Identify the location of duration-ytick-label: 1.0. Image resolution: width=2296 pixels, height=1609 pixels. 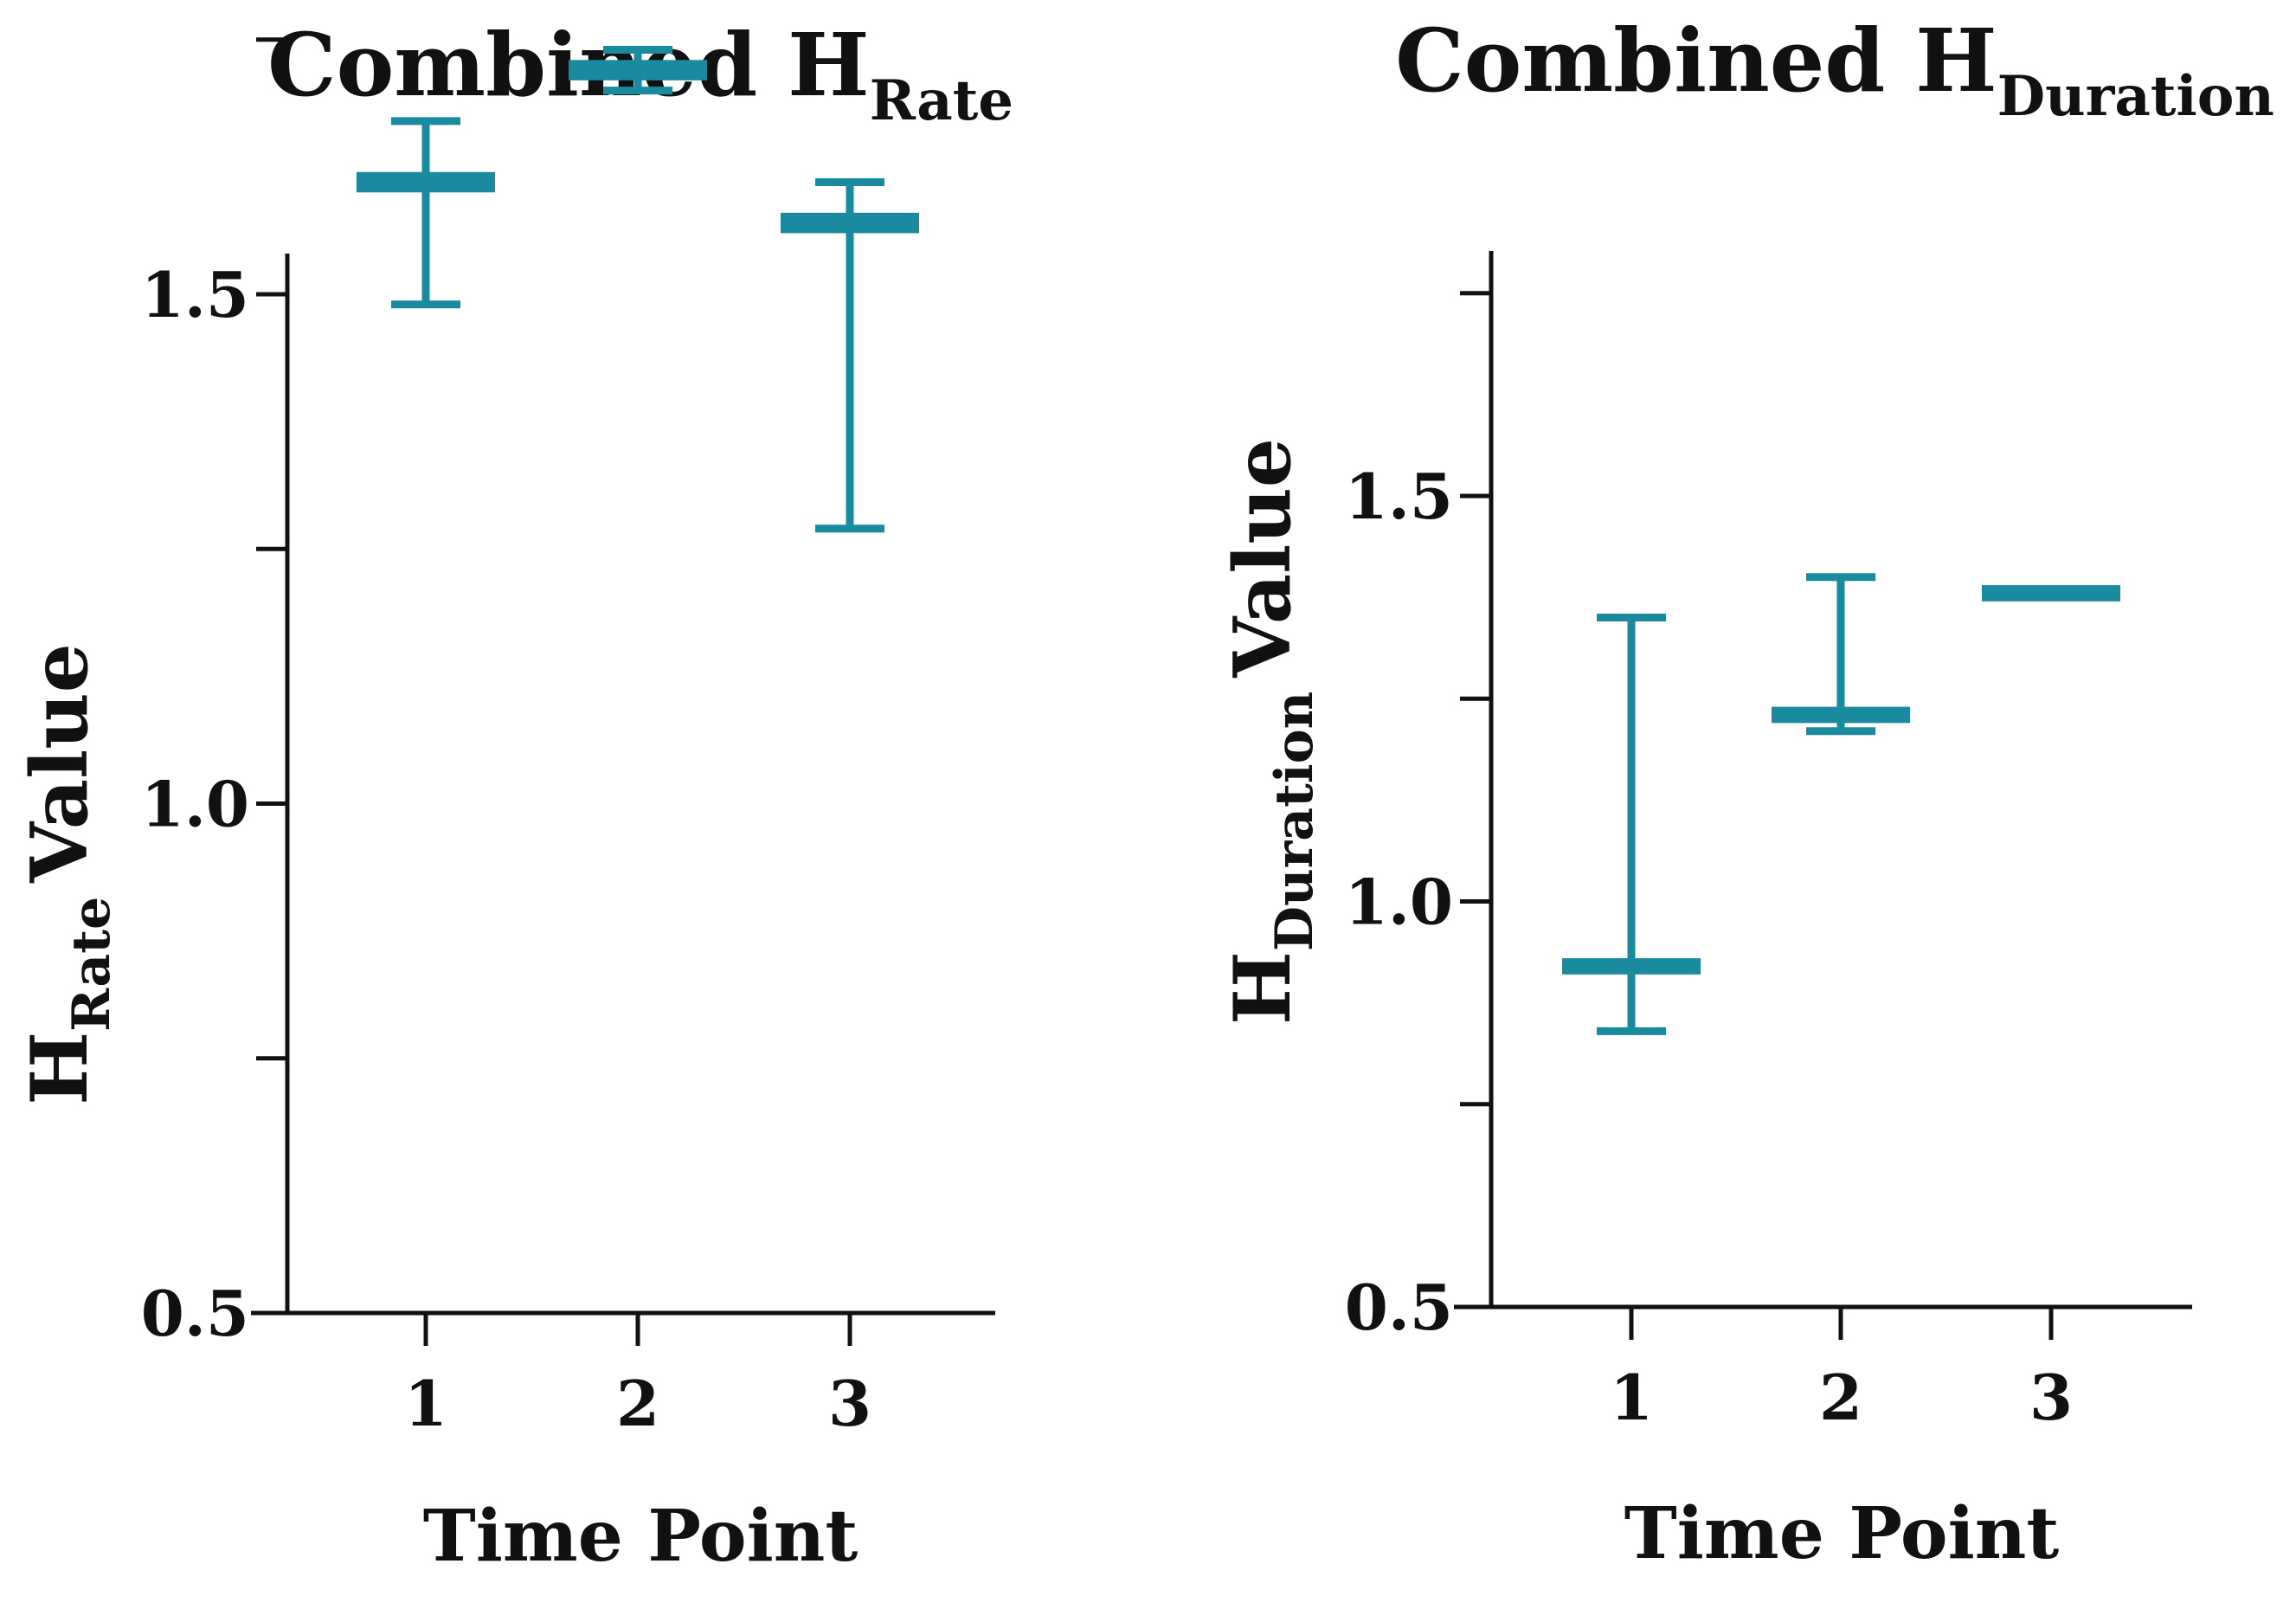
(1399, 902).